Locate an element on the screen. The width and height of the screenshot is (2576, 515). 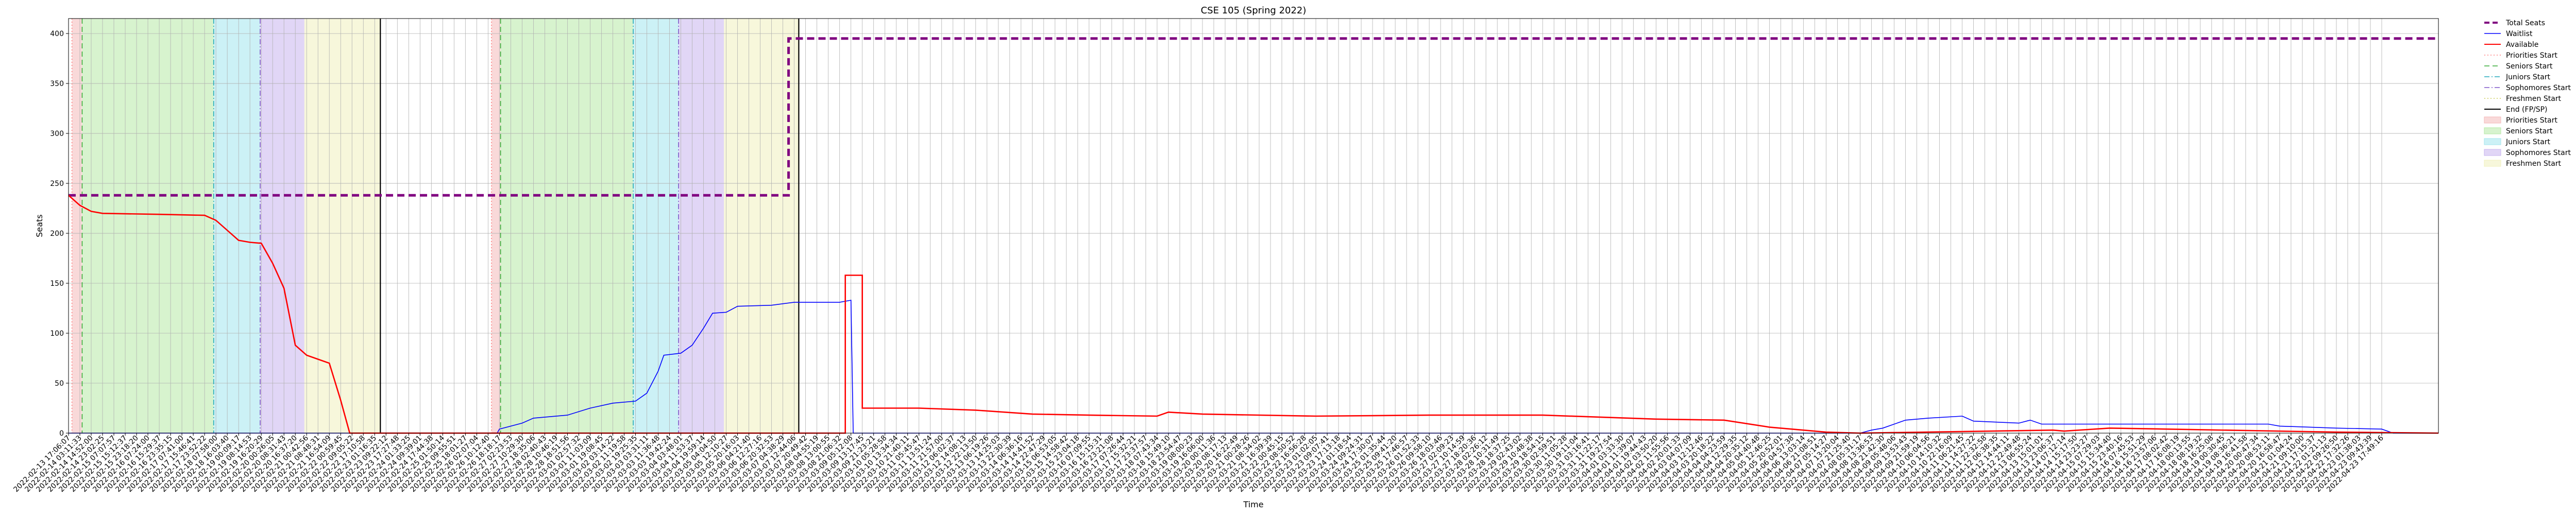
chart-title: CSE 105 (Spring 2022) is located at coordinates (1254, 10).